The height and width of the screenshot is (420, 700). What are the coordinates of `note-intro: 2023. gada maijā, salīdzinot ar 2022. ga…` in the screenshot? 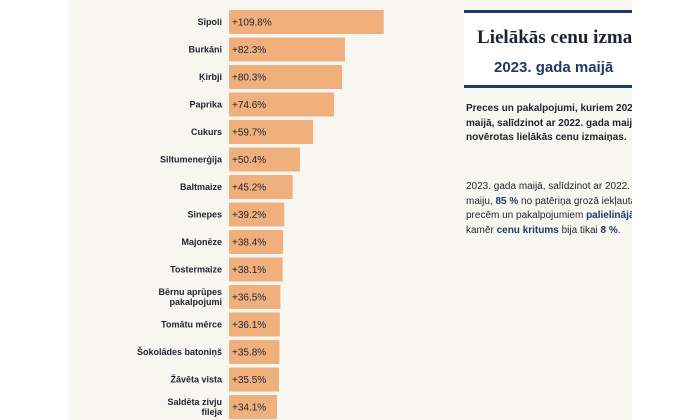 It's located at (549, 194).